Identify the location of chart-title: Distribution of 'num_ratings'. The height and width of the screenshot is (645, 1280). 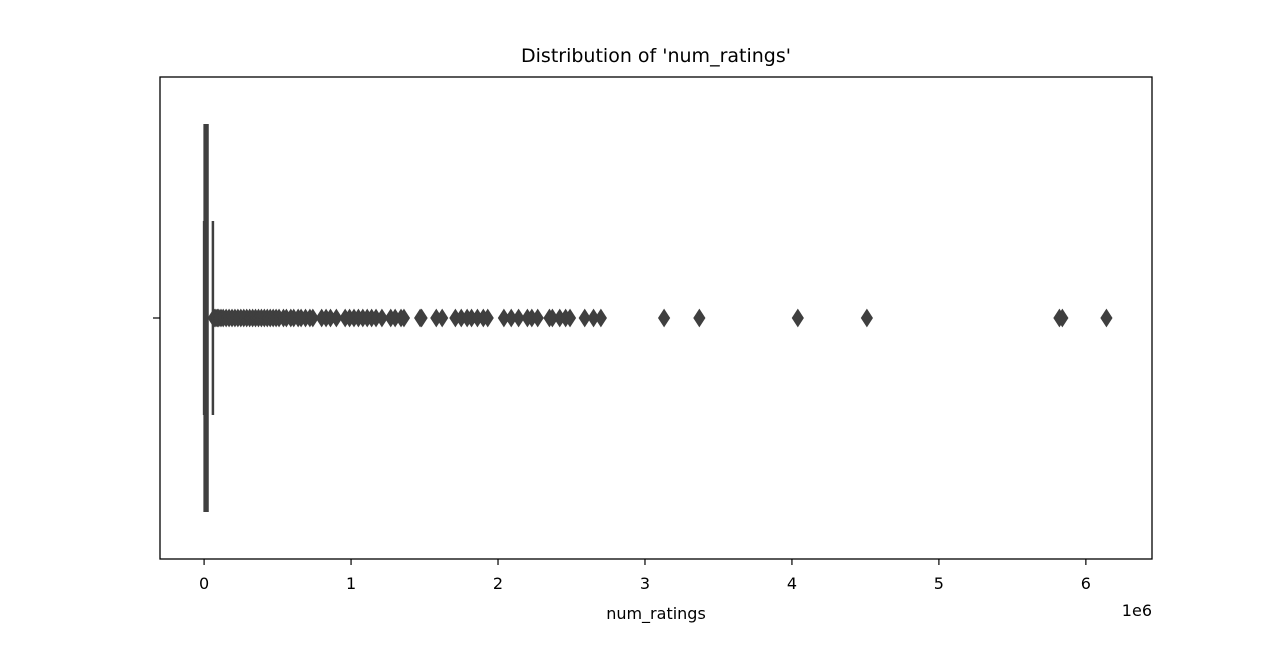
(656, 56).